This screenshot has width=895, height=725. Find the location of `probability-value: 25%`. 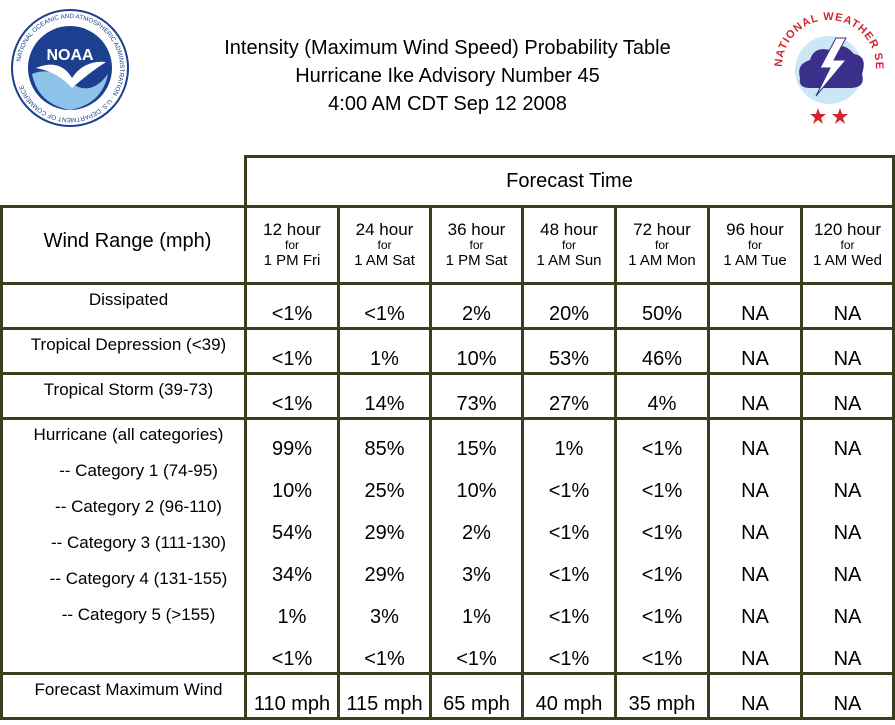

probability-value: 25% is located at coordinates (384, 491).